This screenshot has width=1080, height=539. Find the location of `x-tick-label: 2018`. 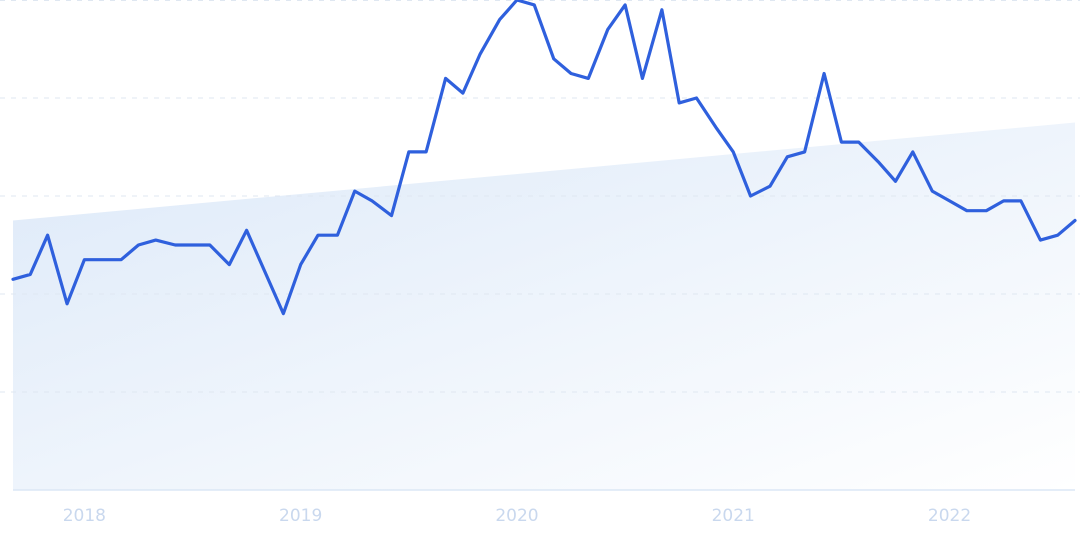

x-tick-label: 2018 is located at coordinates (84, 516).